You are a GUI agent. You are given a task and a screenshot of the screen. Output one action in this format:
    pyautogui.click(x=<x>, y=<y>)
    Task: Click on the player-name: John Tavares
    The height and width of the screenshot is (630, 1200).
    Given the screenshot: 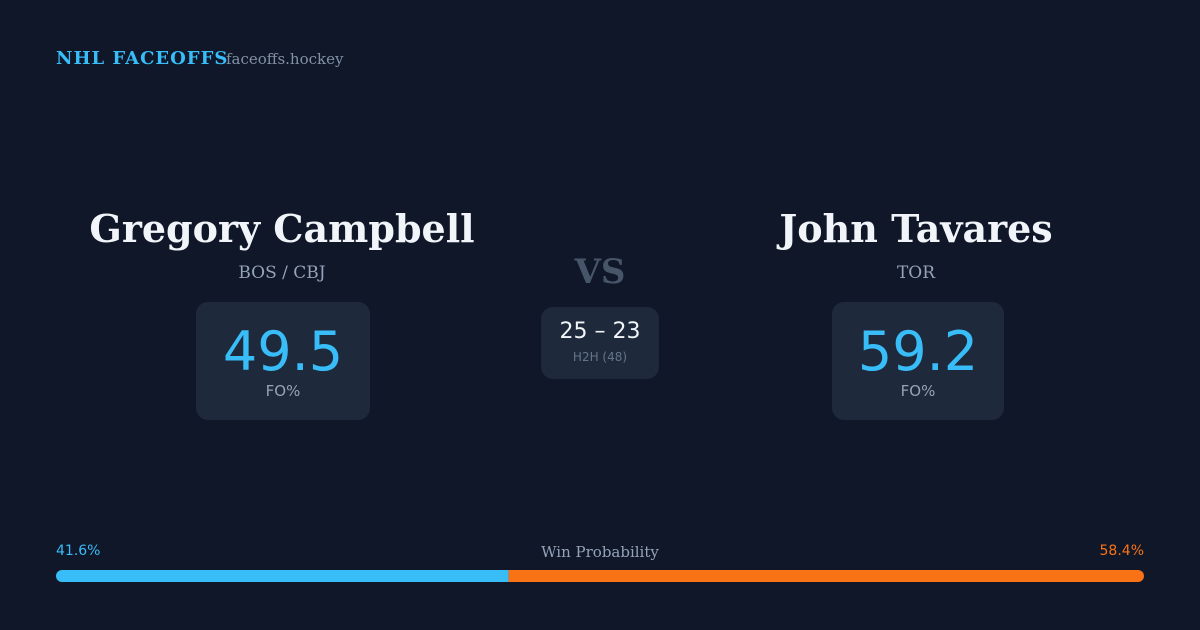 What is the action you would take?
    pyautogui.click(x=916, y=228)
    